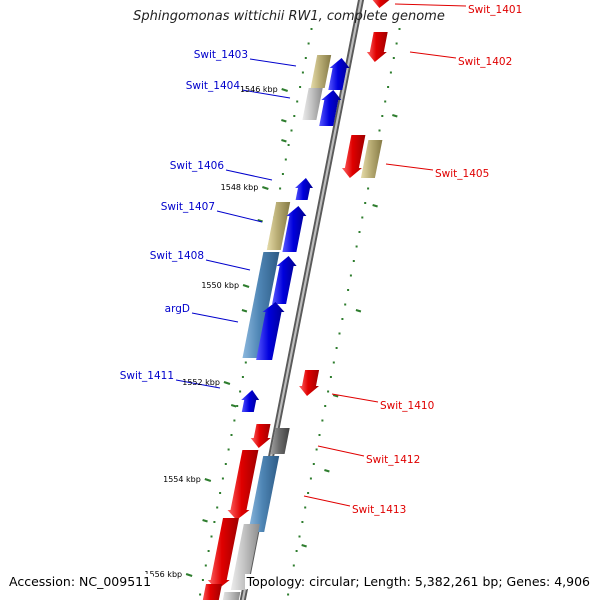  I want to click on swit-1411-gene, so click(250, 401).